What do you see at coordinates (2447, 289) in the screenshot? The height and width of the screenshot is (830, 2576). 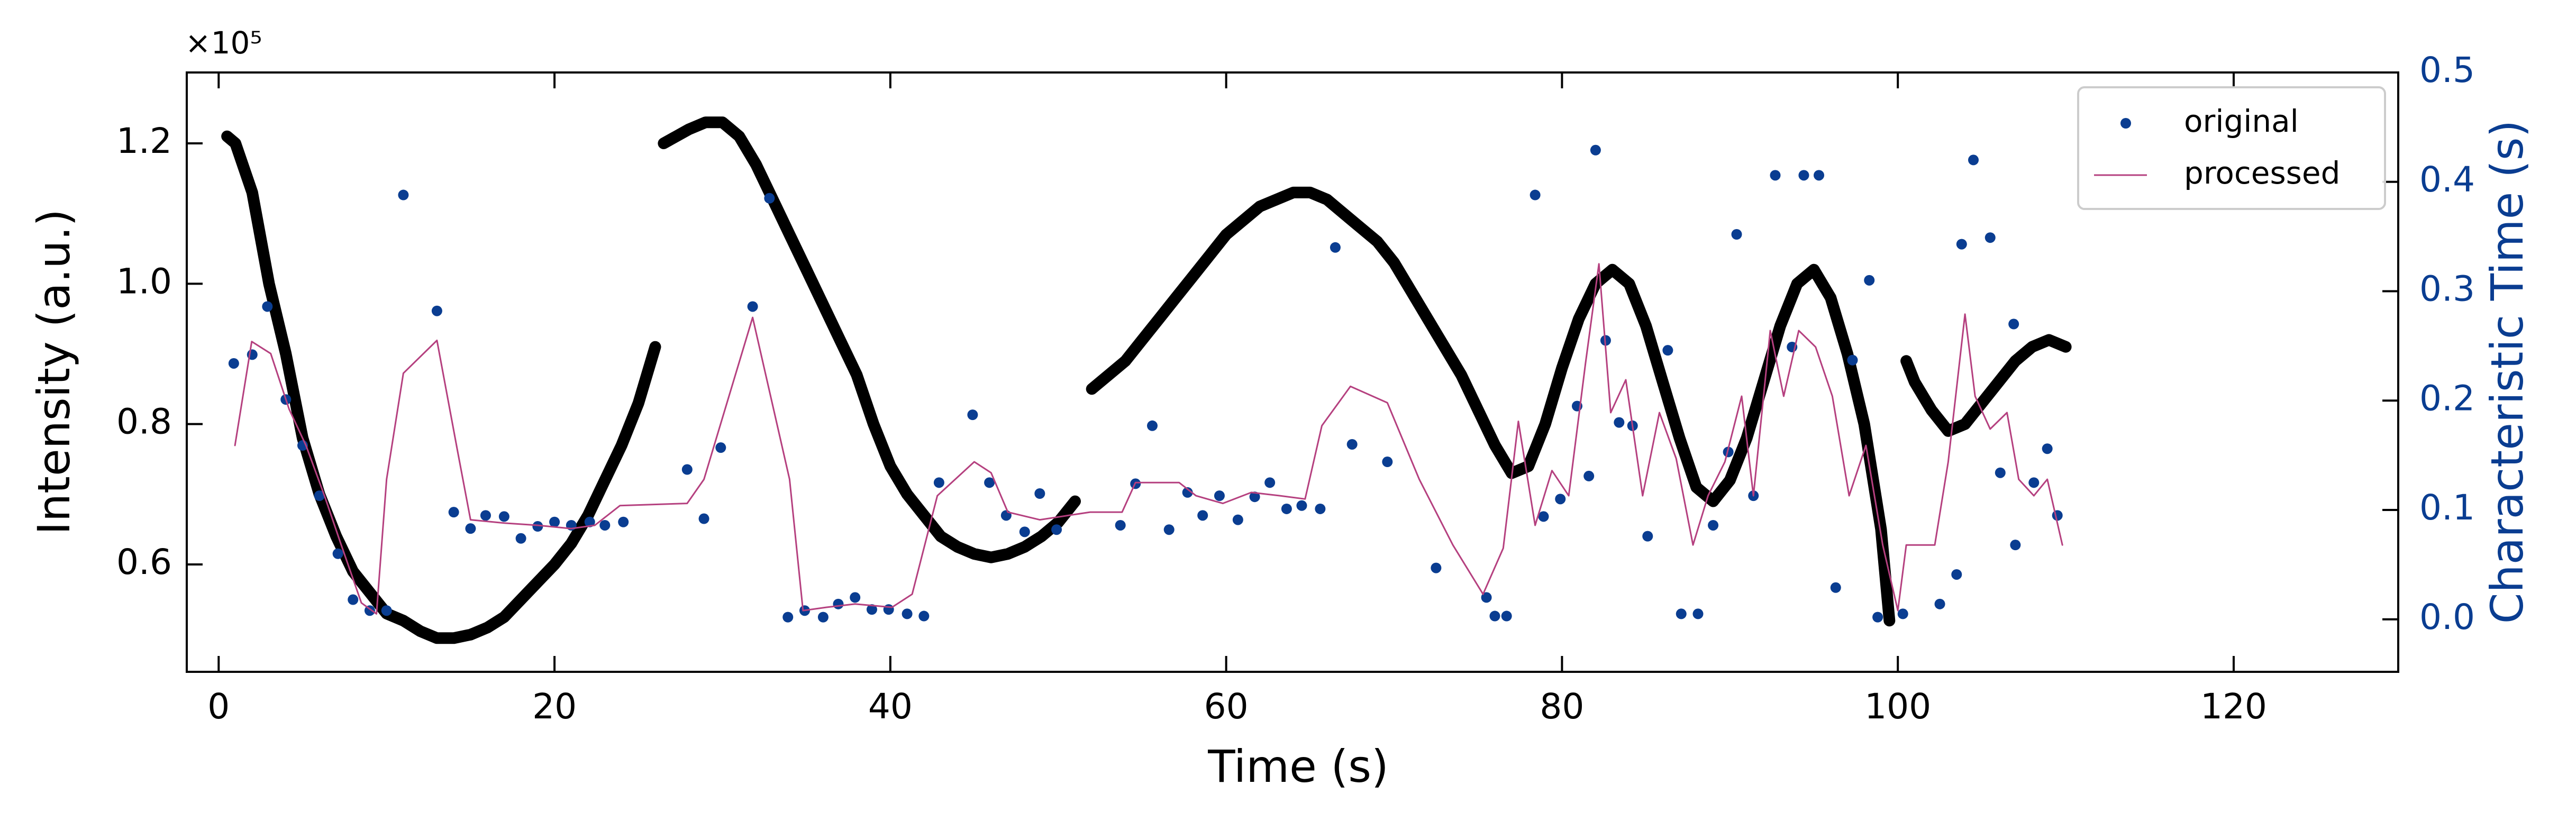 I see `y2-tick-label: 0.3` at bounding box center [2447, 289].